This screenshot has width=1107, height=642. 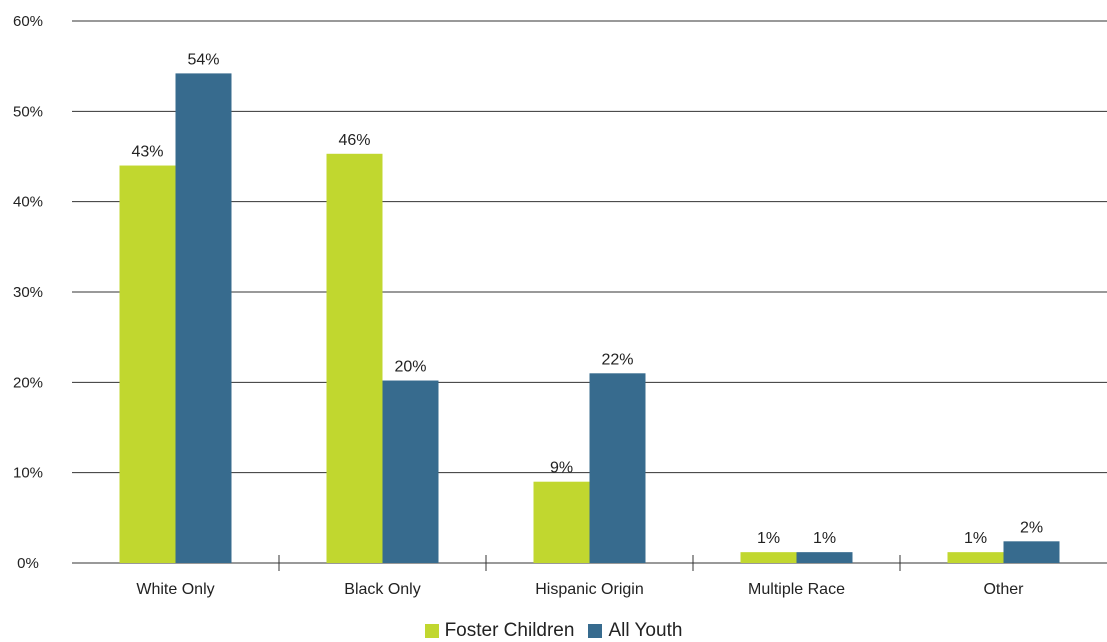 I want to click on x-tick-label: White Only, so click(x=175, y=589).